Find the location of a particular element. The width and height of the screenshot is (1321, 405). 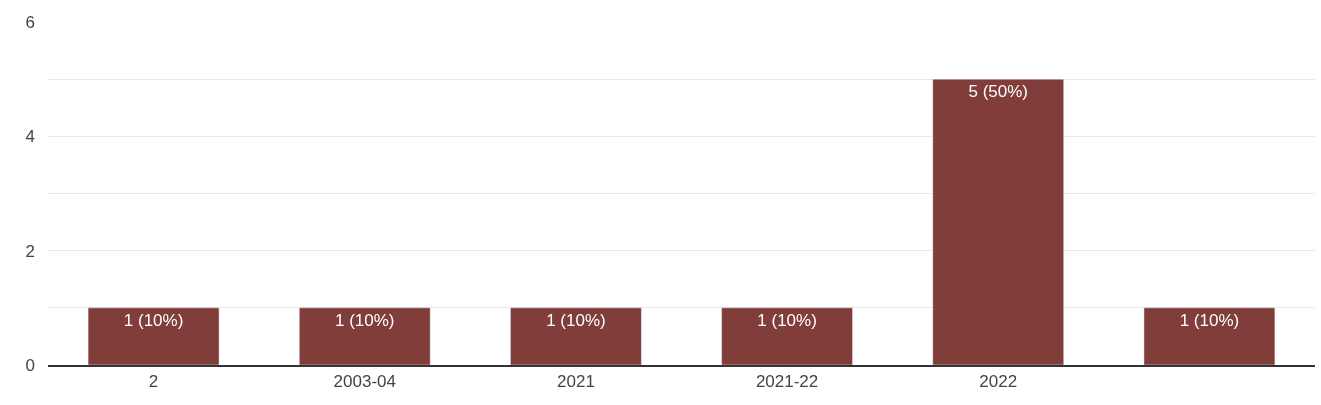

x-tick-label: 2021-22 is located at coordinates (787, 382).